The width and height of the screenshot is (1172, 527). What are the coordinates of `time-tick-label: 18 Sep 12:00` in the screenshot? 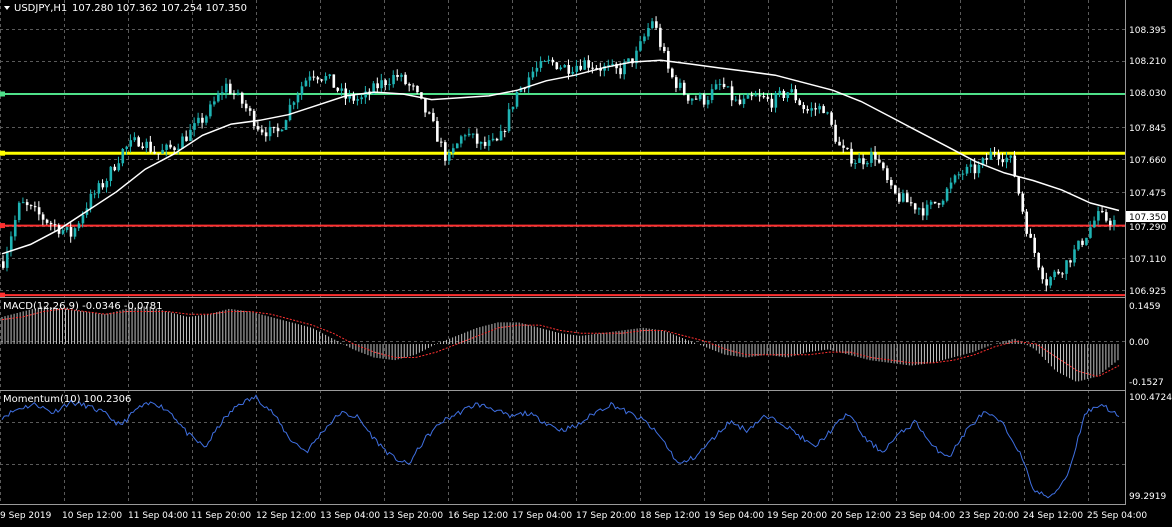 It's located at (670, 516).